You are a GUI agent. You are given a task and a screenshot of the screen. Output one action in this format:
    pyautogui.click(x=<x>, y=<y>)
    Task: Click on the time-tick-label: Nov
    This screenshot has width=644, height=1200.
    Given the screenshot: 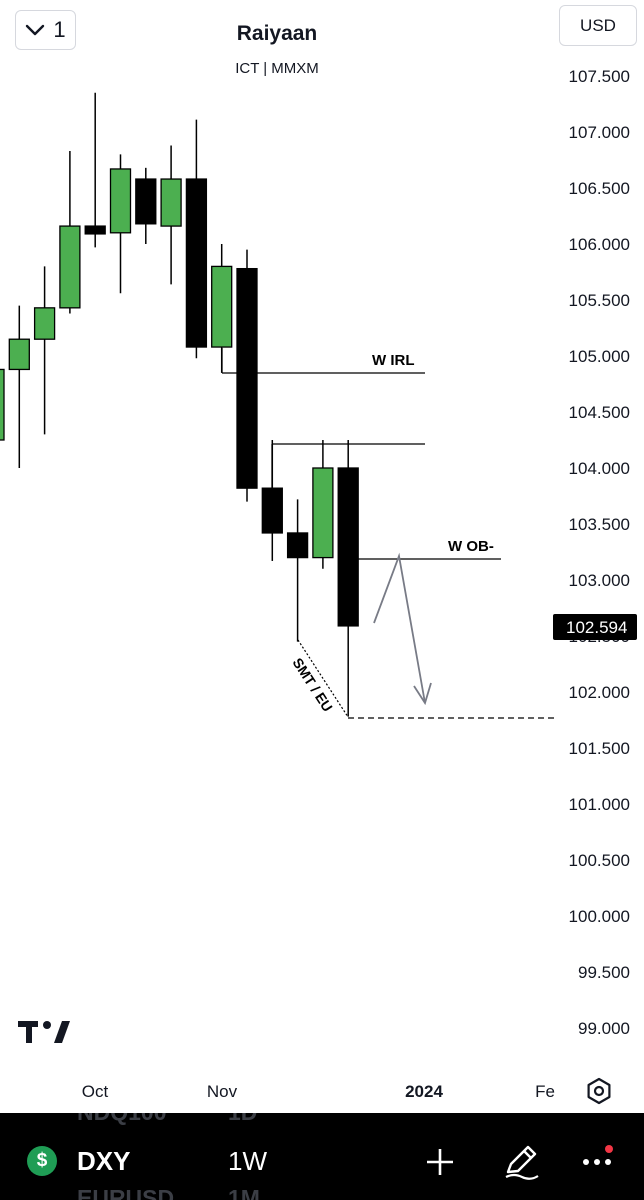 What is the action you would take?
    pyautogui.click(x=222, y=1091)
    